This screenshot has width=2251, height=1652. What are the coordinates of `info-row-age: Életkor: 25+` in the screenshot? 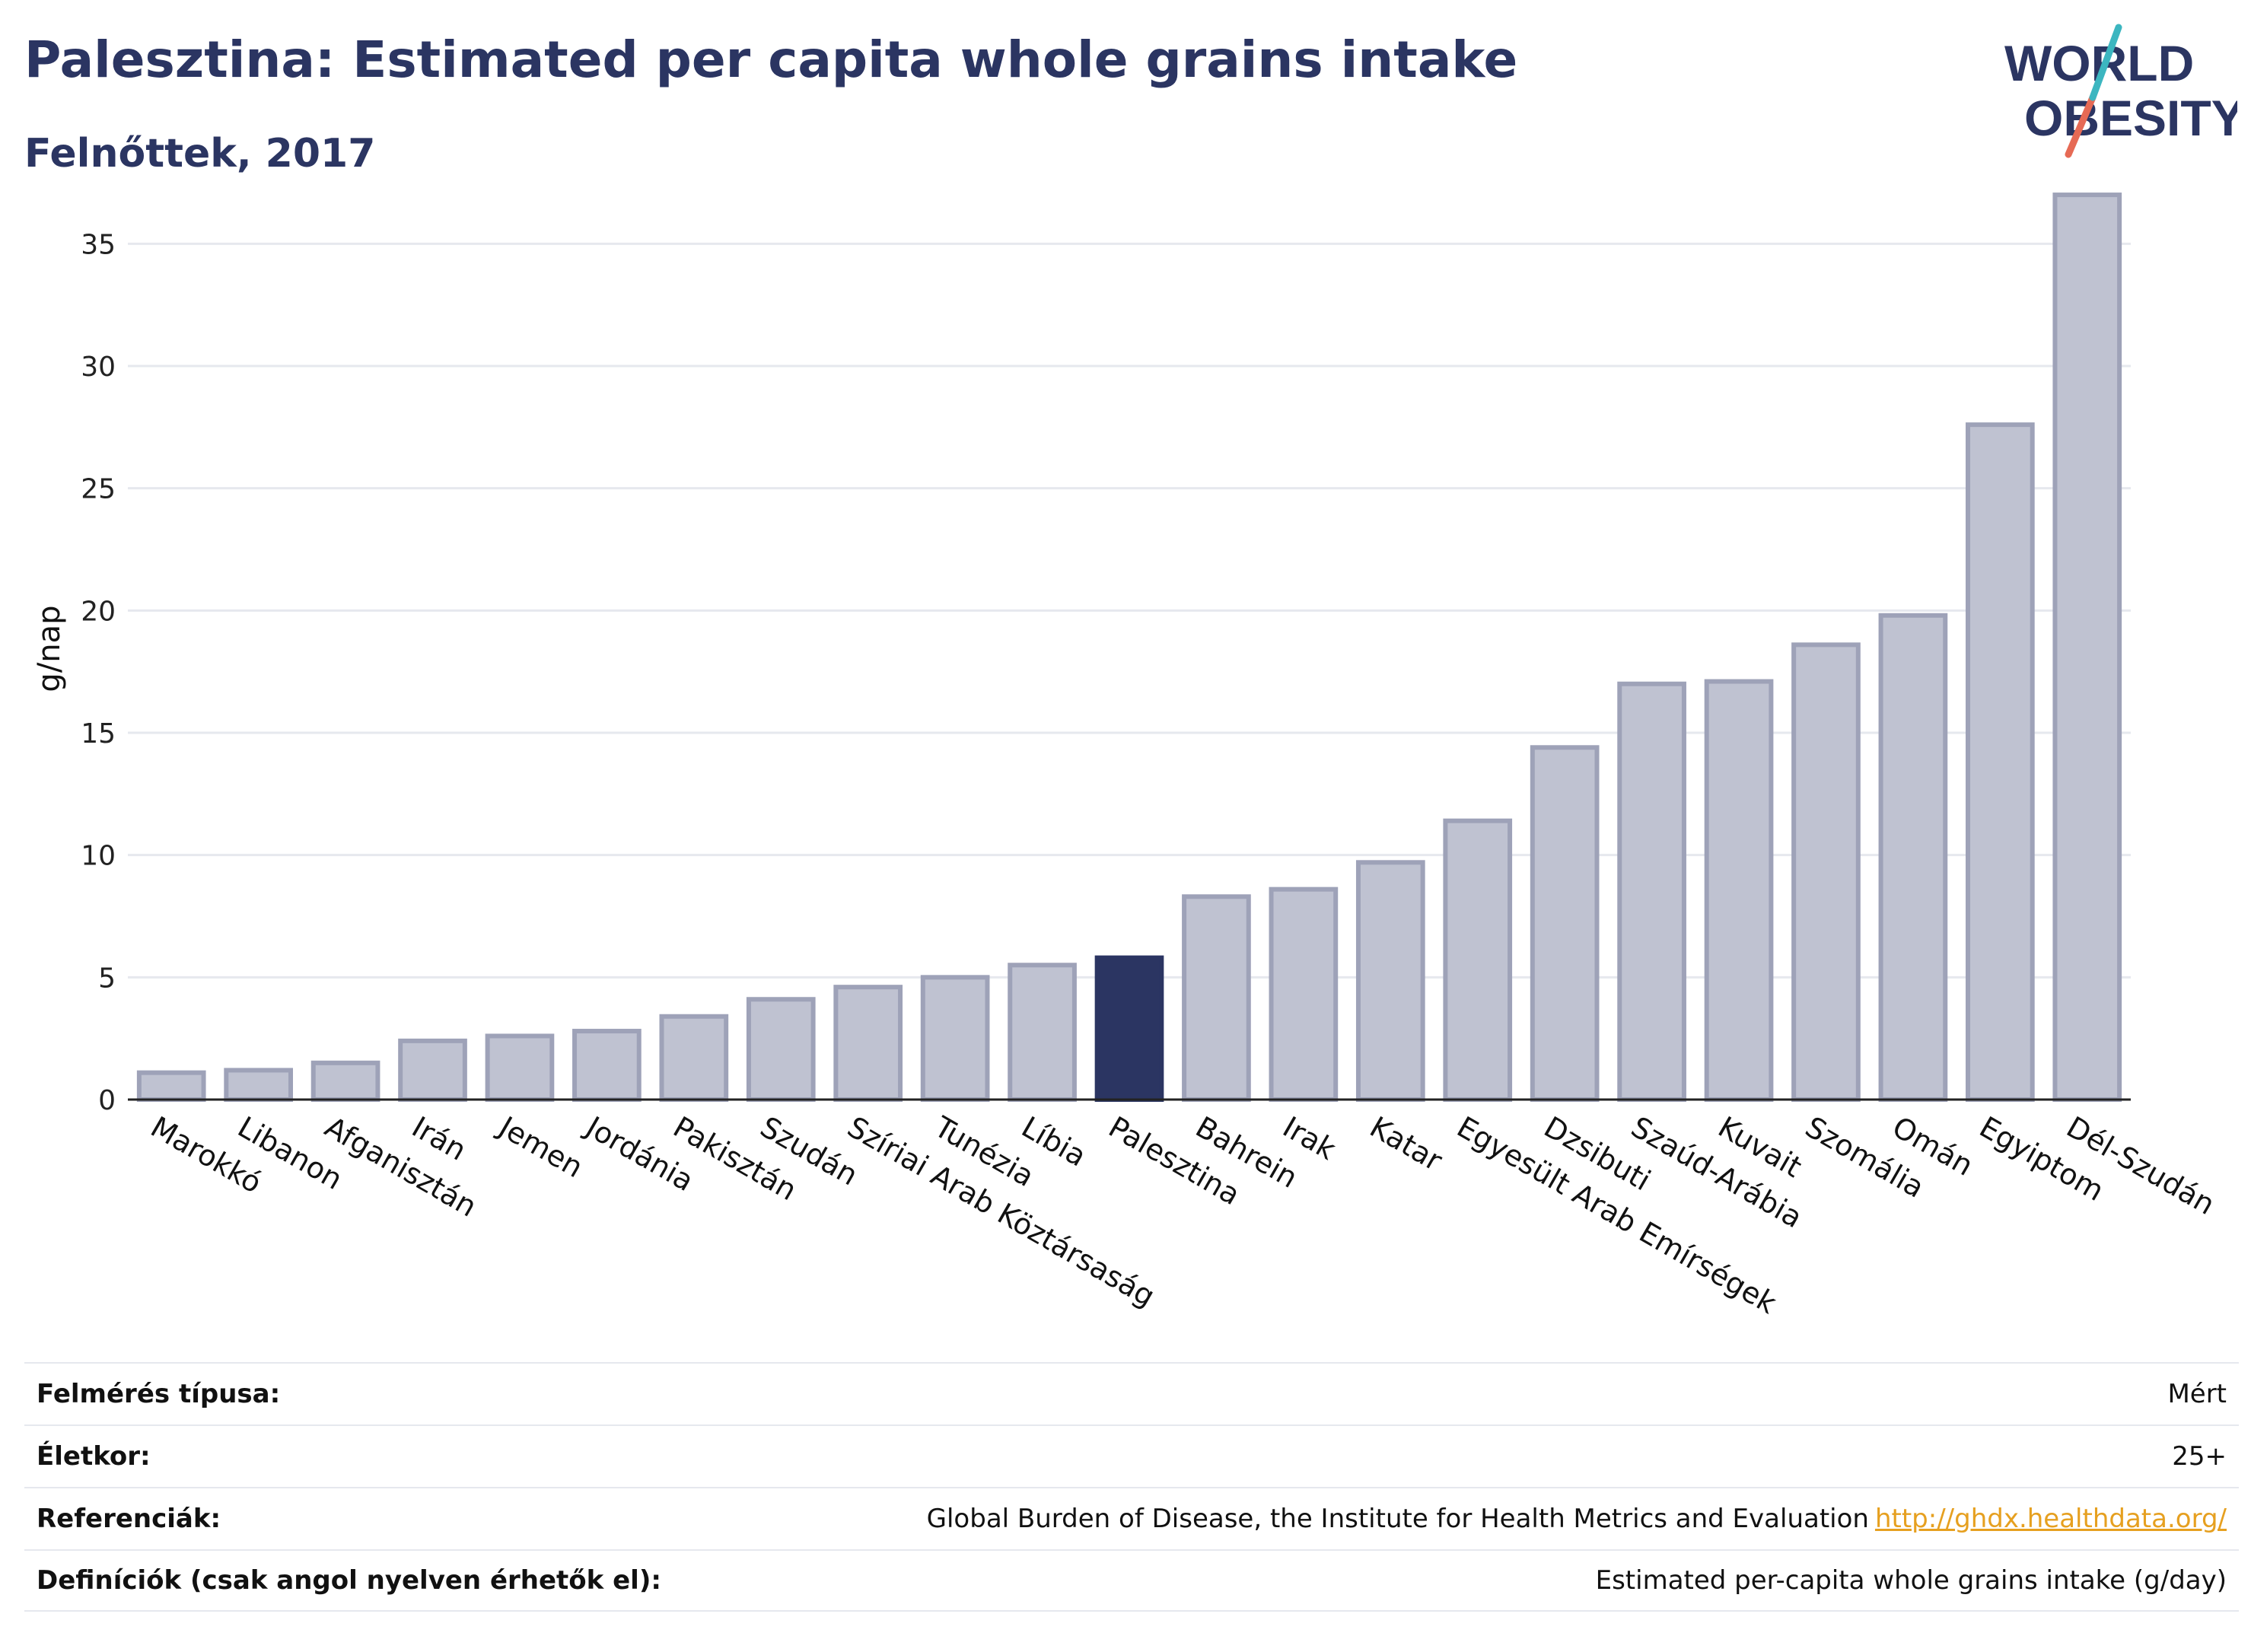 It's located at (1131, 1455).